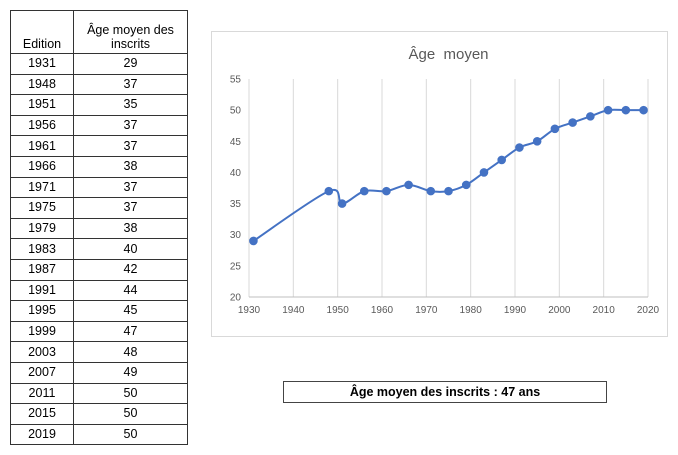  I want to click on summary-box: Âge moyen des inscrits : 47 ans, so click(445, 392).